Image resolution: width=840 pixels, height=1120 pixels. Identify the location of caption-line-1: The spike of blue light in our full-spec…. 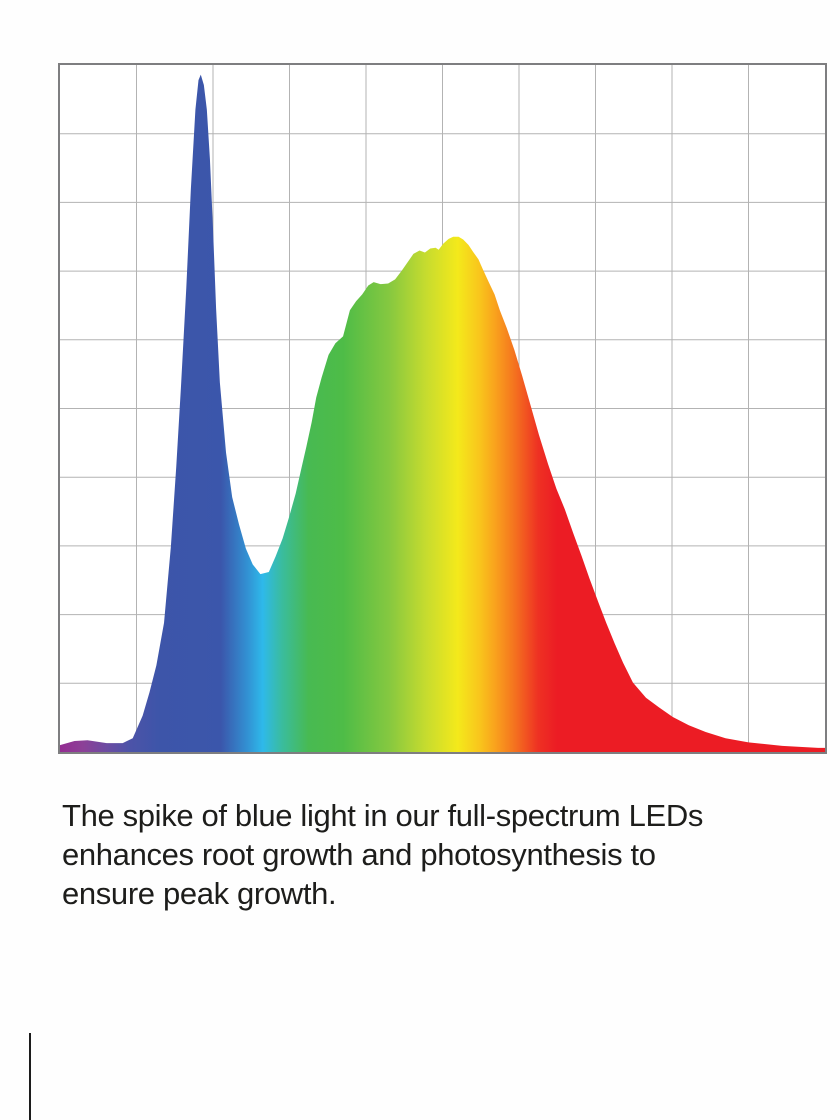
(383, 815).